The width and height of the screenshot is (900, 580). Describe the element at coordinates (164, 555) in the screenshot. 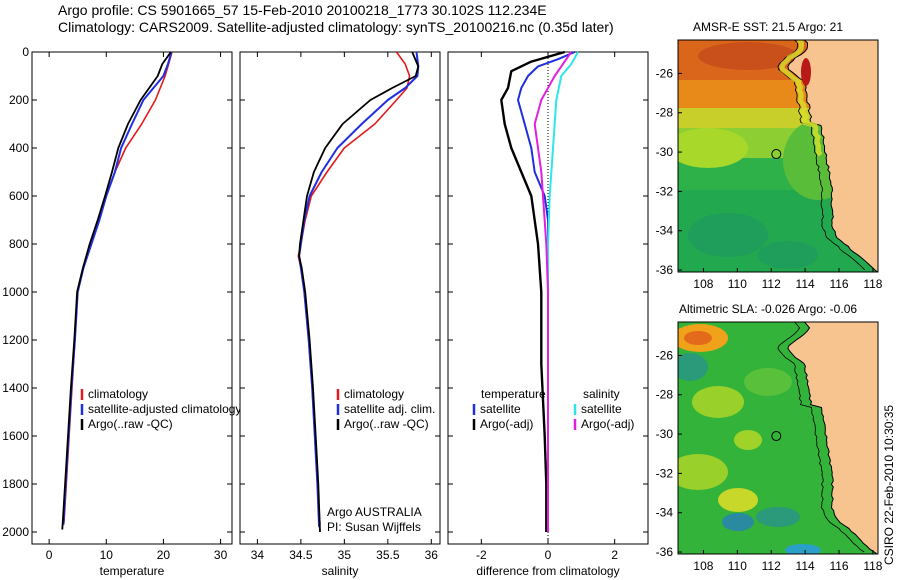

I see `x-tick-label: 20` at that location.